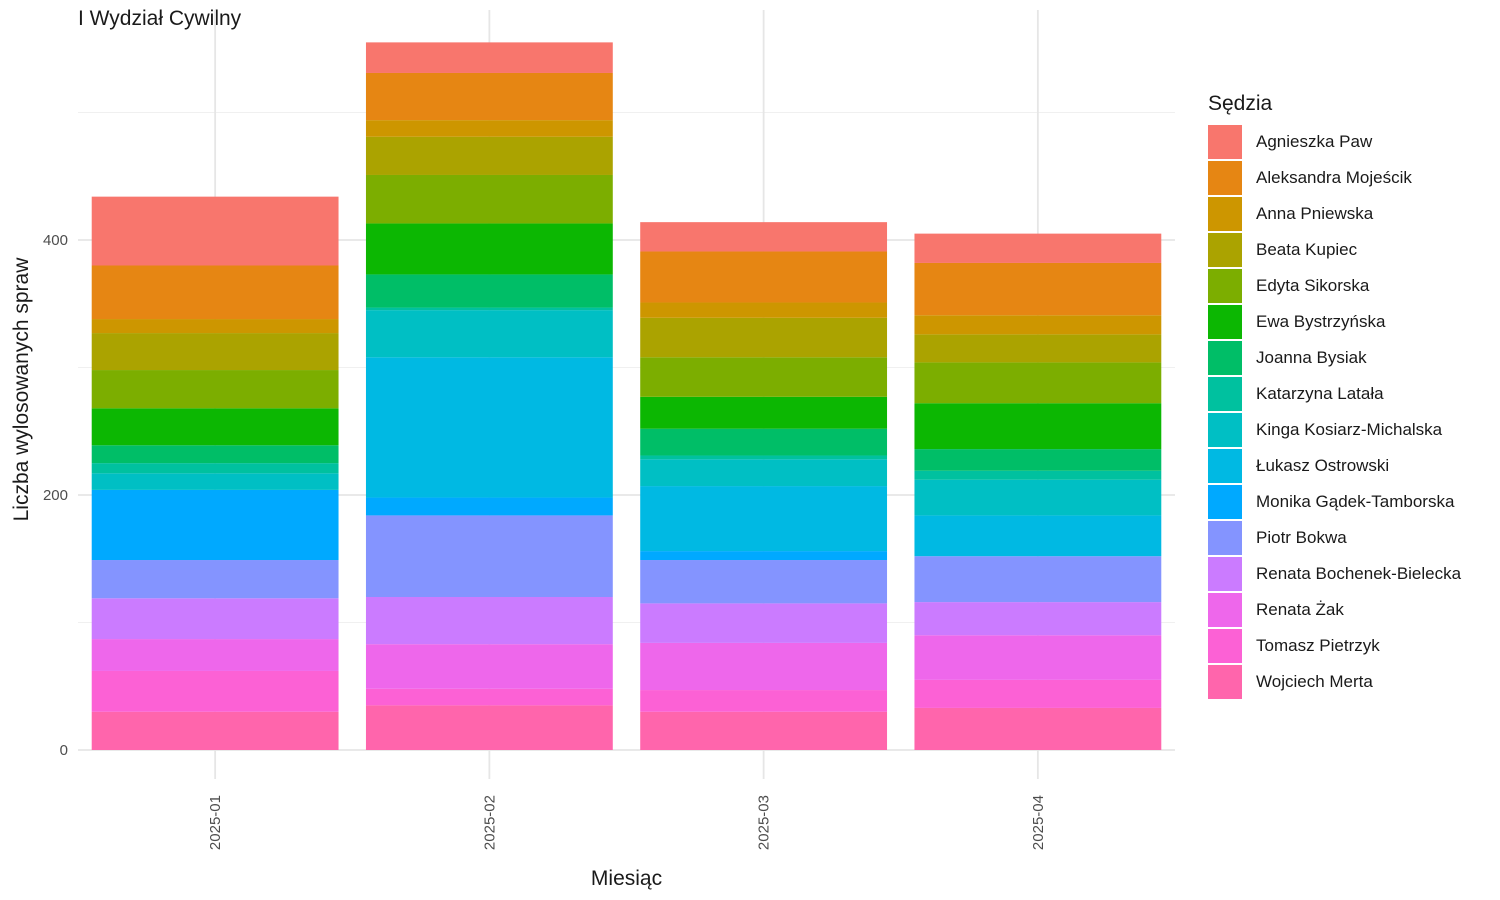  Describe the element at coordinates (1038, 822) in the screenshot. I see `x-tick-label: 2025-04` at that location.